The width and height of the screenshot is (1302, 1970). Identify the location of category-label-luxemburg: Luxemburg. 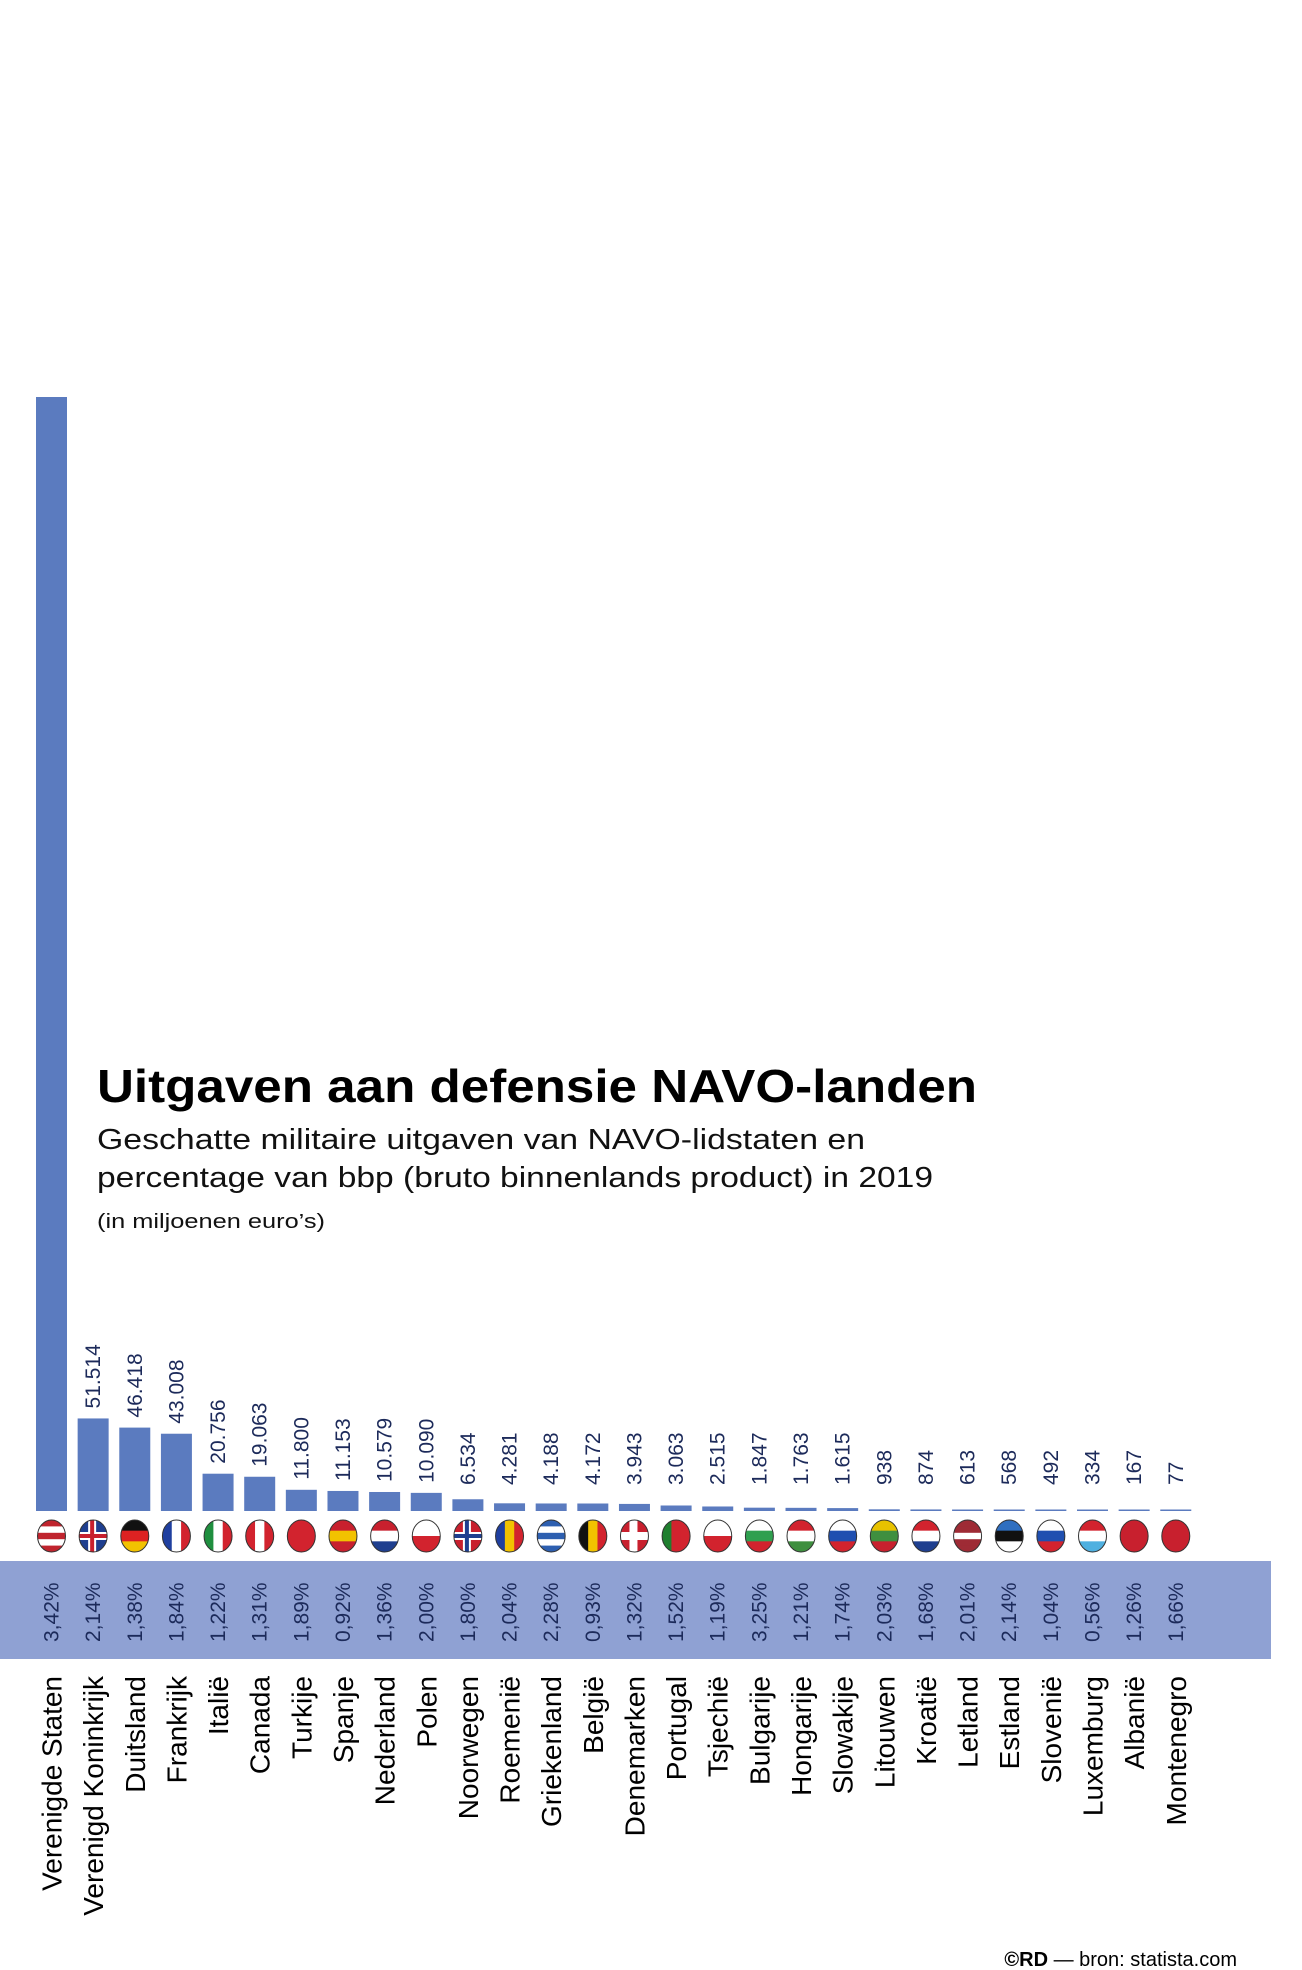
(1093, 1746).